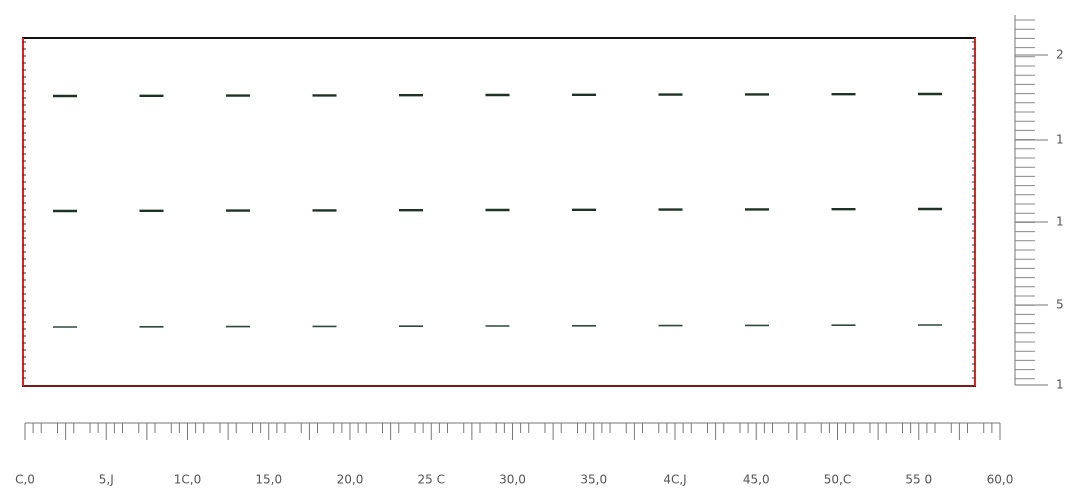  Describe the element at coordinates (106, 480) in the screenshot. I see `x-ruler-label: 5,J` at that location.